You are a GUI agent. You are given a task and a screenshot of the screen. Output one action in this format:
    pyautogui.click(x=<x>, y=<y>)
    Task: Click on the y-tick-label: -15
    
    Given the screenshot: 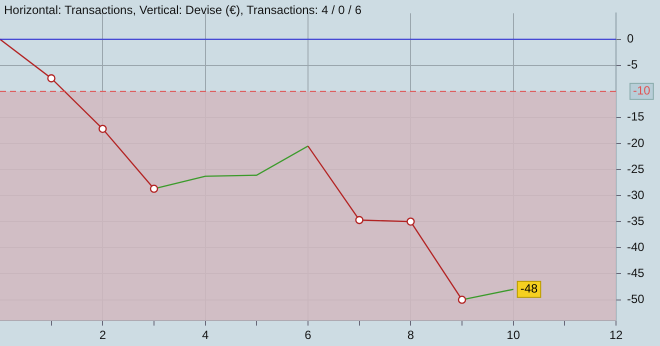 What is the action you would take?
    pyautogui.click(x=636, y=117)
    